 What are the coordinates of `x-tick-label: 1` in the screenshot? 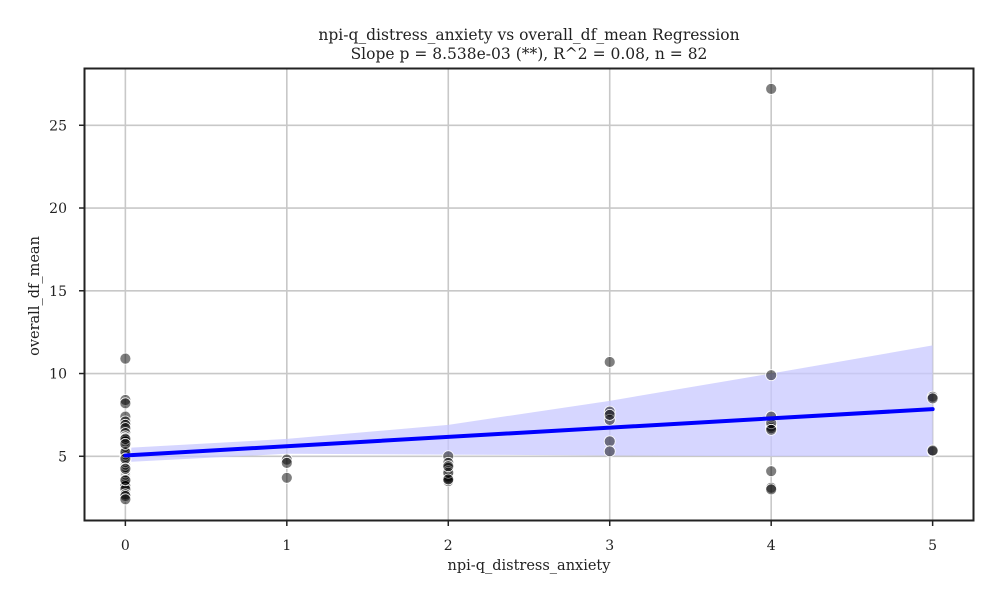 It's located at (286, 546).